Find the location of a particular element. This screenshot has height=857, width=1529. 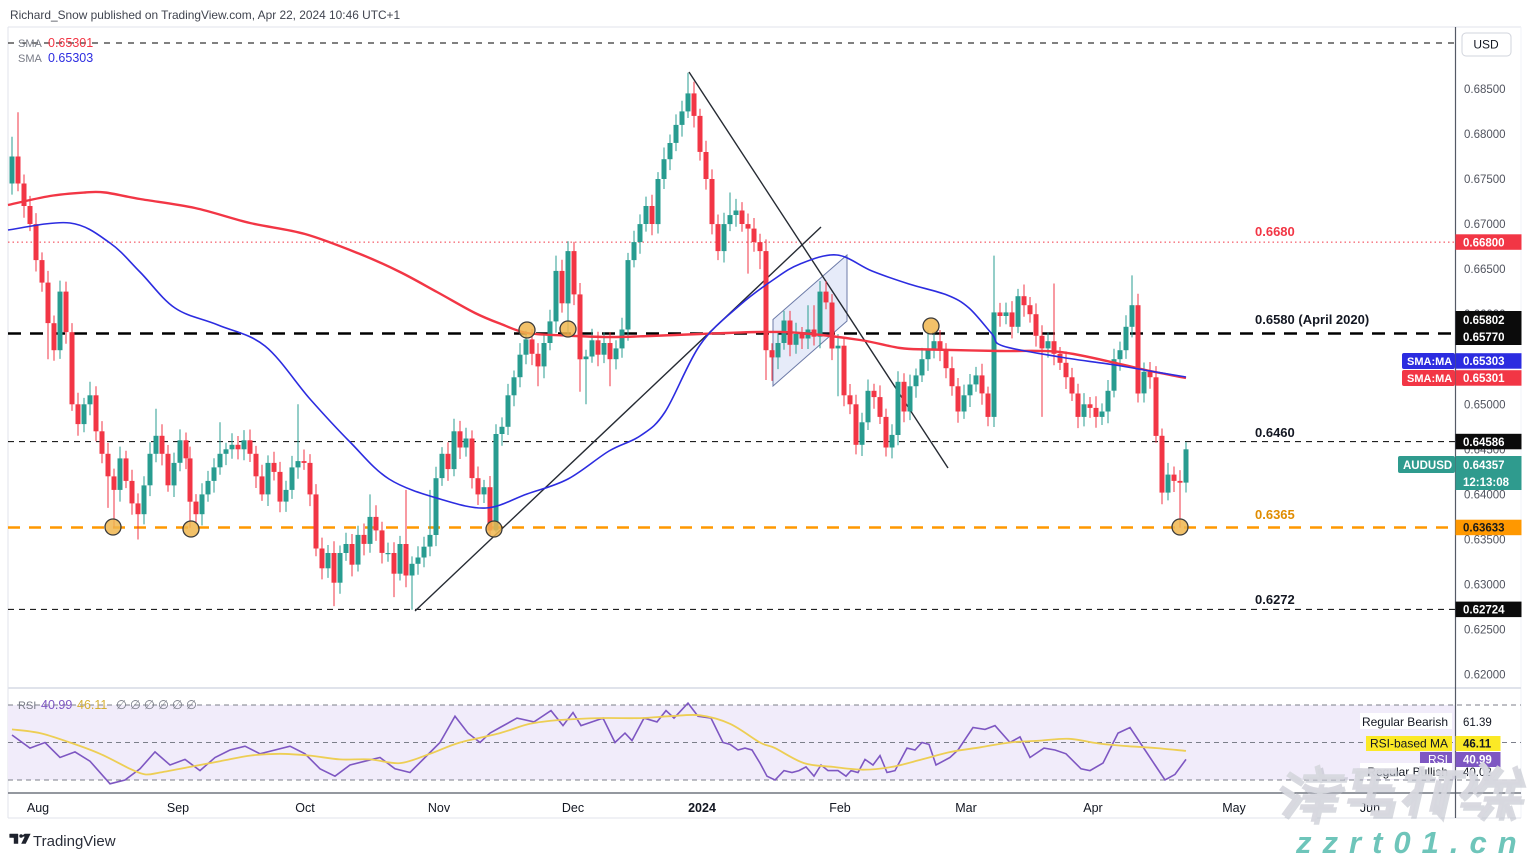

svg-text: 0.63500 is located at coordinates (1485, 541).